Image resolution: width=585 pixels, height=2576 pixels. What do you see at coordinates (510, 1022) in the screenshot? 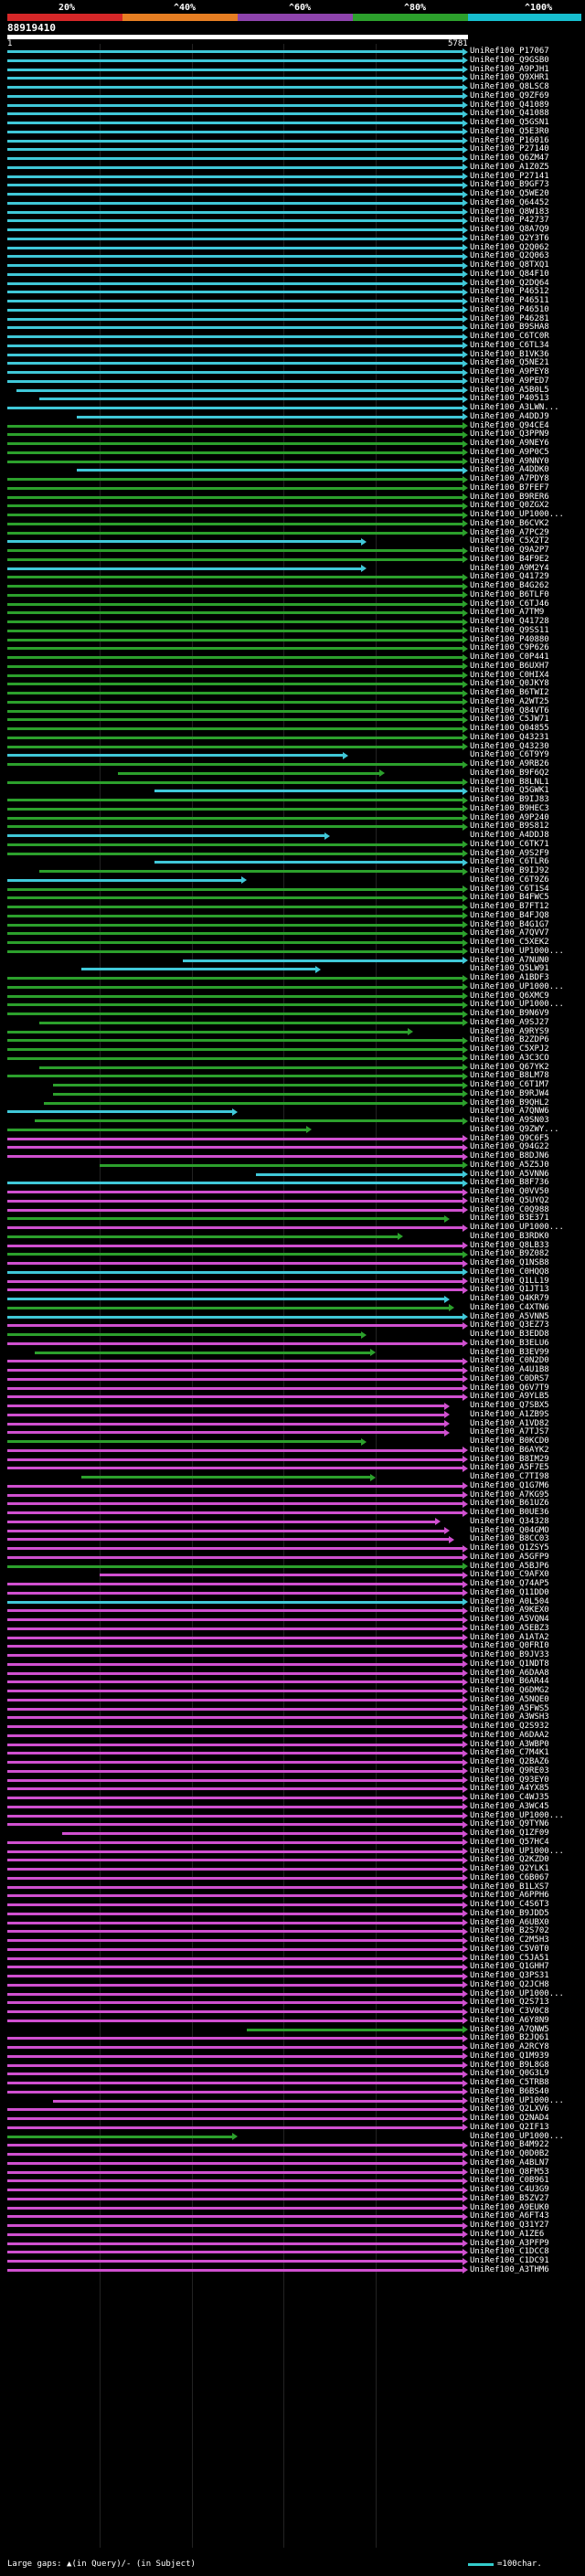
I see `hit-label: UniRef100_A9SJ27` at bounding box center [510, 1022].